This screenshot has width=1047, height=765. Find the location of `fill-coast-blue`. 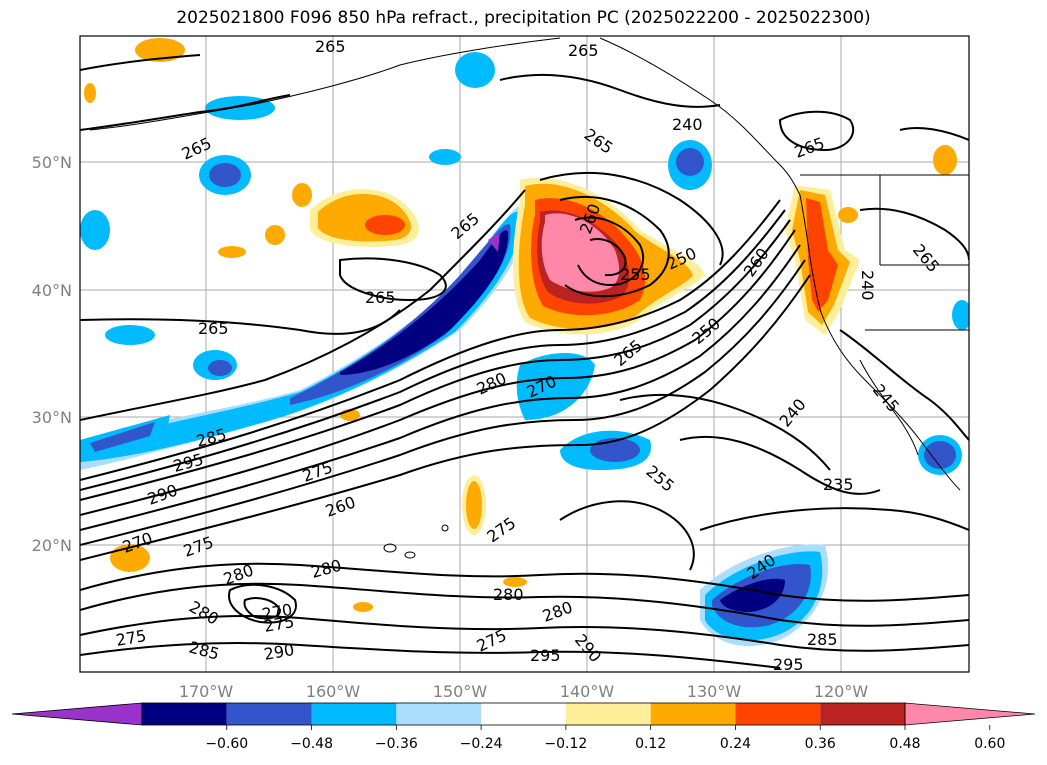

fill-coast-blue is located at coordinates (940, 455).